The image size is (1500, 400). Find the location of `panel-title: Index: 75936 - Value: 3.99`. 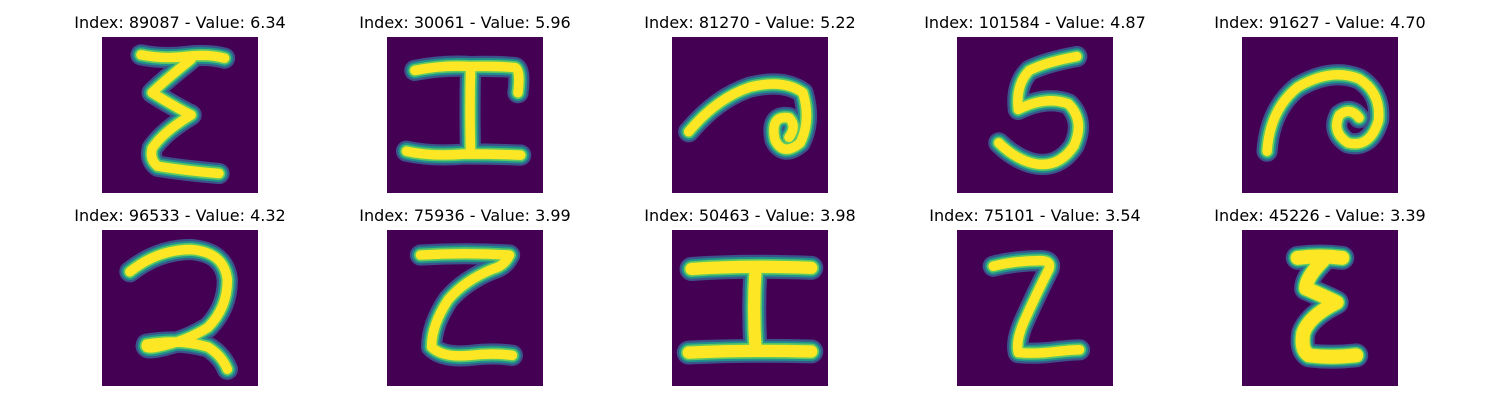

panel-title: Index: 75936 - Value: 3.99 is located at coordinates (465, 215).